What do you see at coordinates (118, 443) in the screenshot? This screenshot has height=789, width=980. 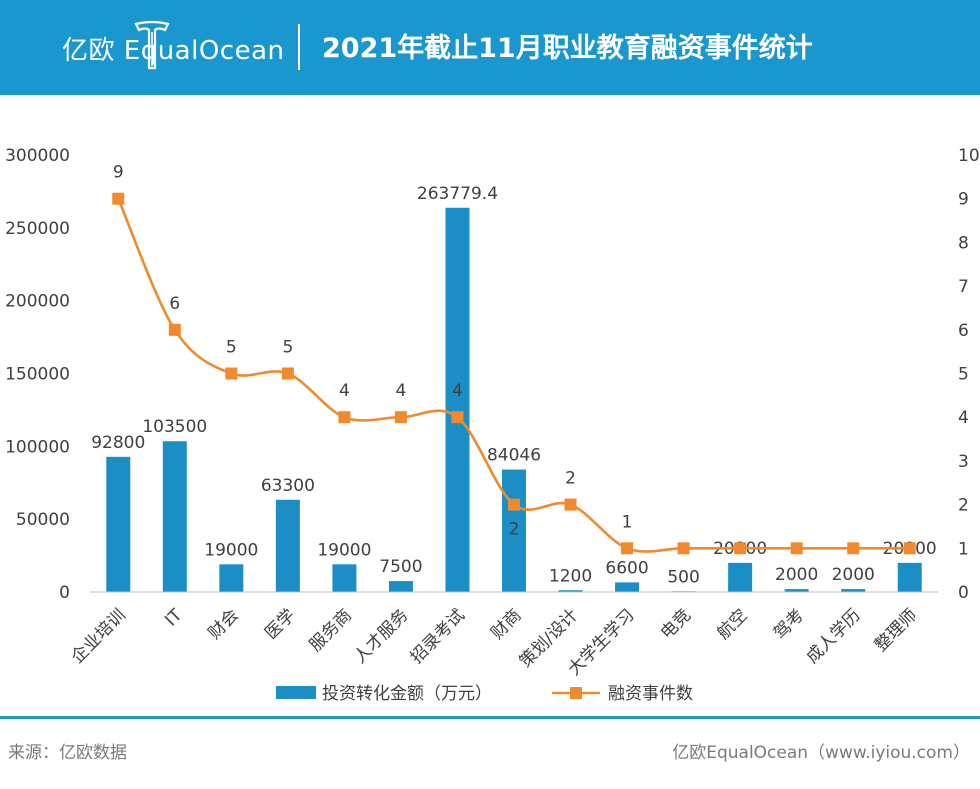 I see `bar-value-label: 92800` at bounding box center [118, 443].